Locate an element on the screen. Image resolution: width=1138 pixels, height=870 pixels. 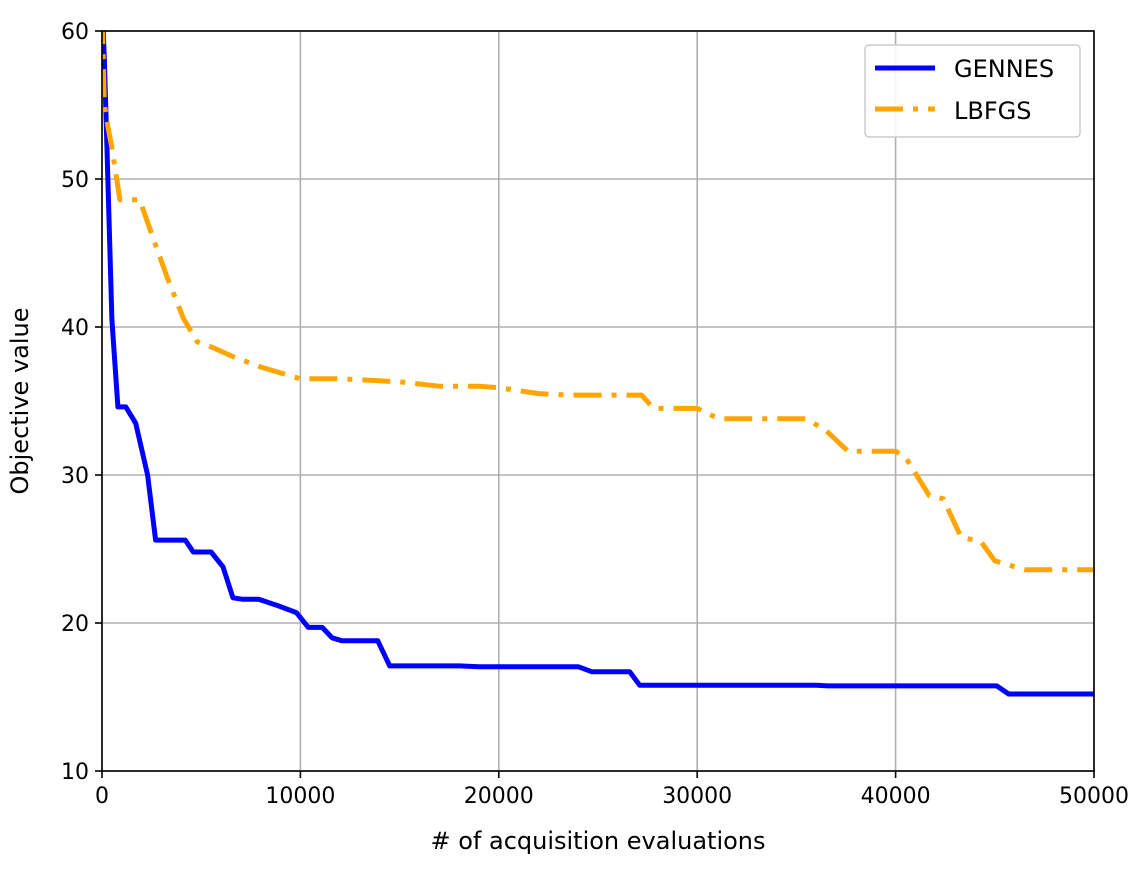
legend-label-gennes: GENNES is located at coordinates (1004, 69).